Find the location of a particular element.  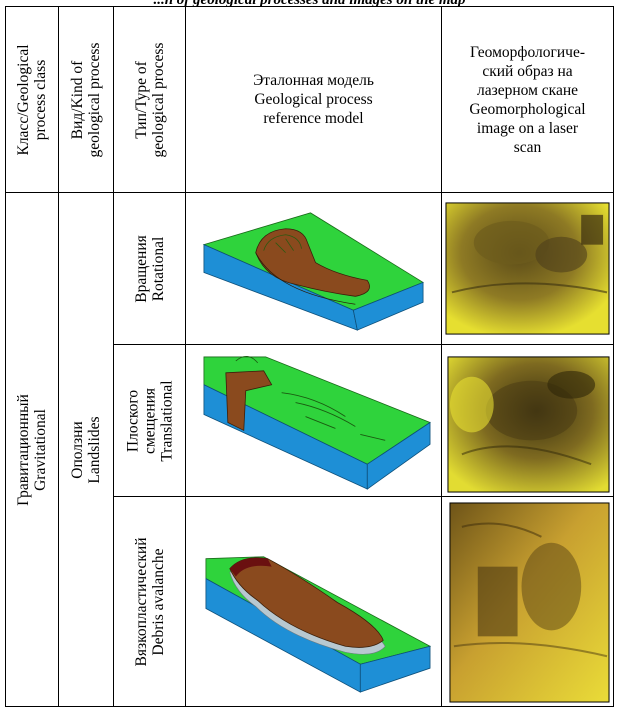

debris-avalanche-model-icon is located at coordinates (314, 602).